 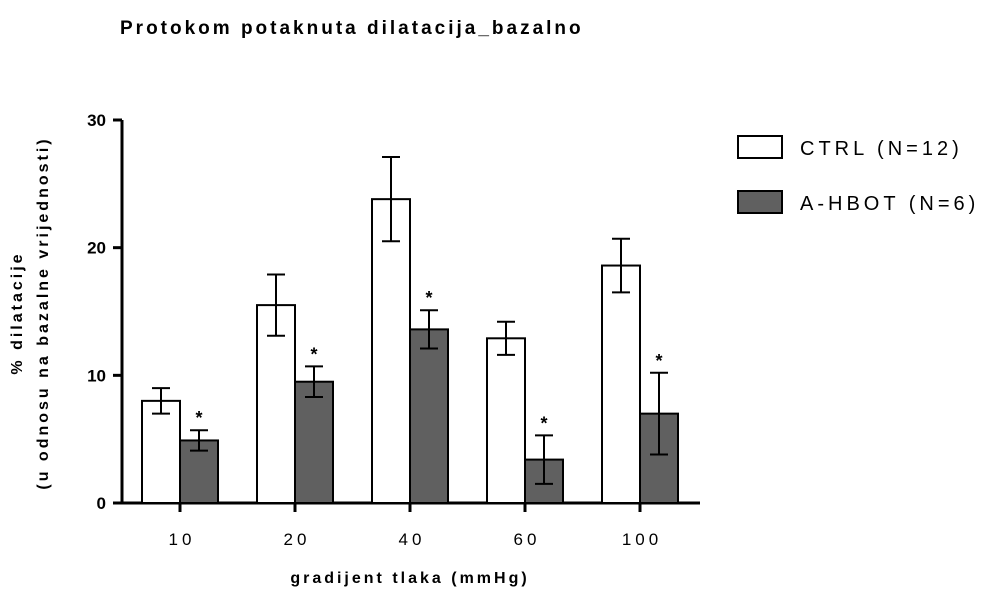 I want to click on y-tick-label: 30, so click(x=96, y=120).